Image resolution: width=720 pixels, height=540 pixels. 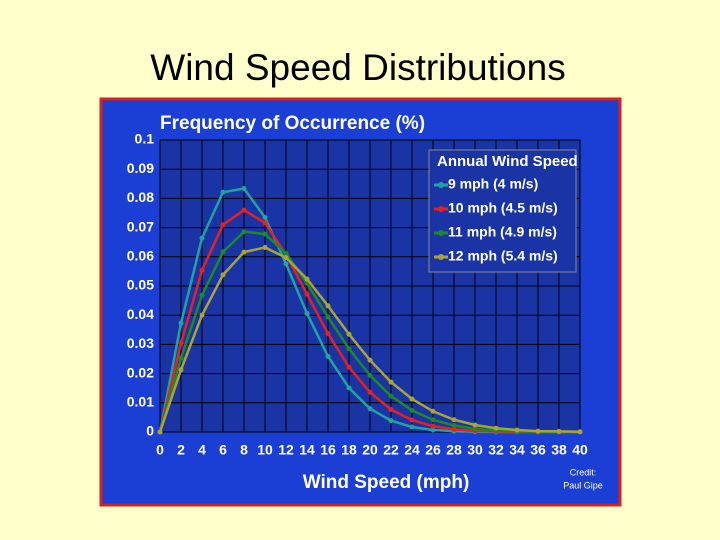 What do you see at coordinates (580, 450) in the screenshot?
I see `x-tick-label: 40` at bounding box center [580, 450].